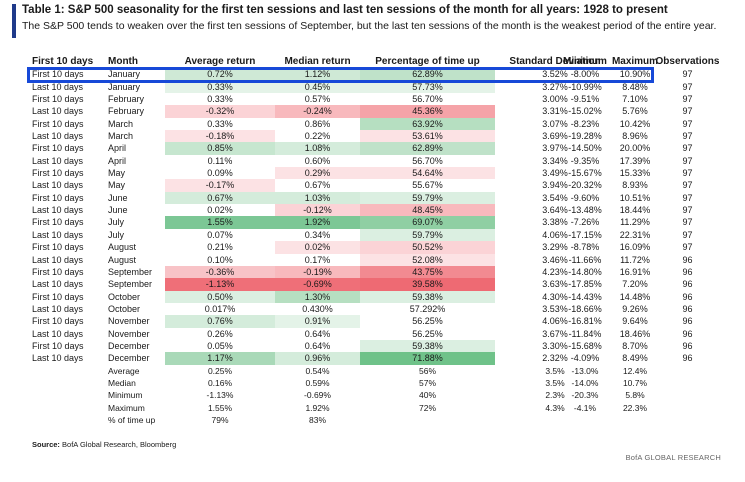 The height and width of the screenshot is (482, 745). What do you see at coordinates (220, 61) in the screenshot?
I see `header-average-return: Average return` at bounding box center [220, 61].